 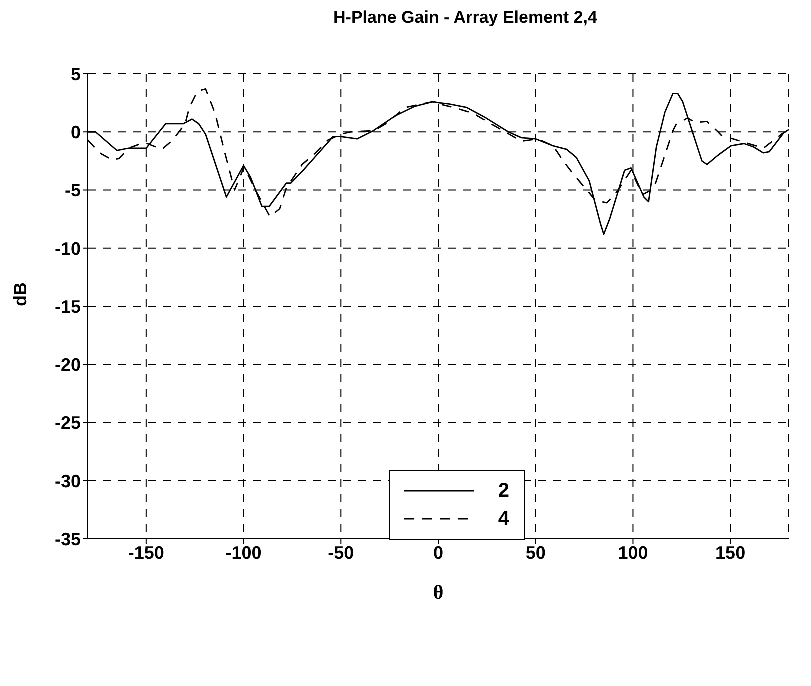 I want to click on x-tick-label: 150, so click(x=731, y=552).